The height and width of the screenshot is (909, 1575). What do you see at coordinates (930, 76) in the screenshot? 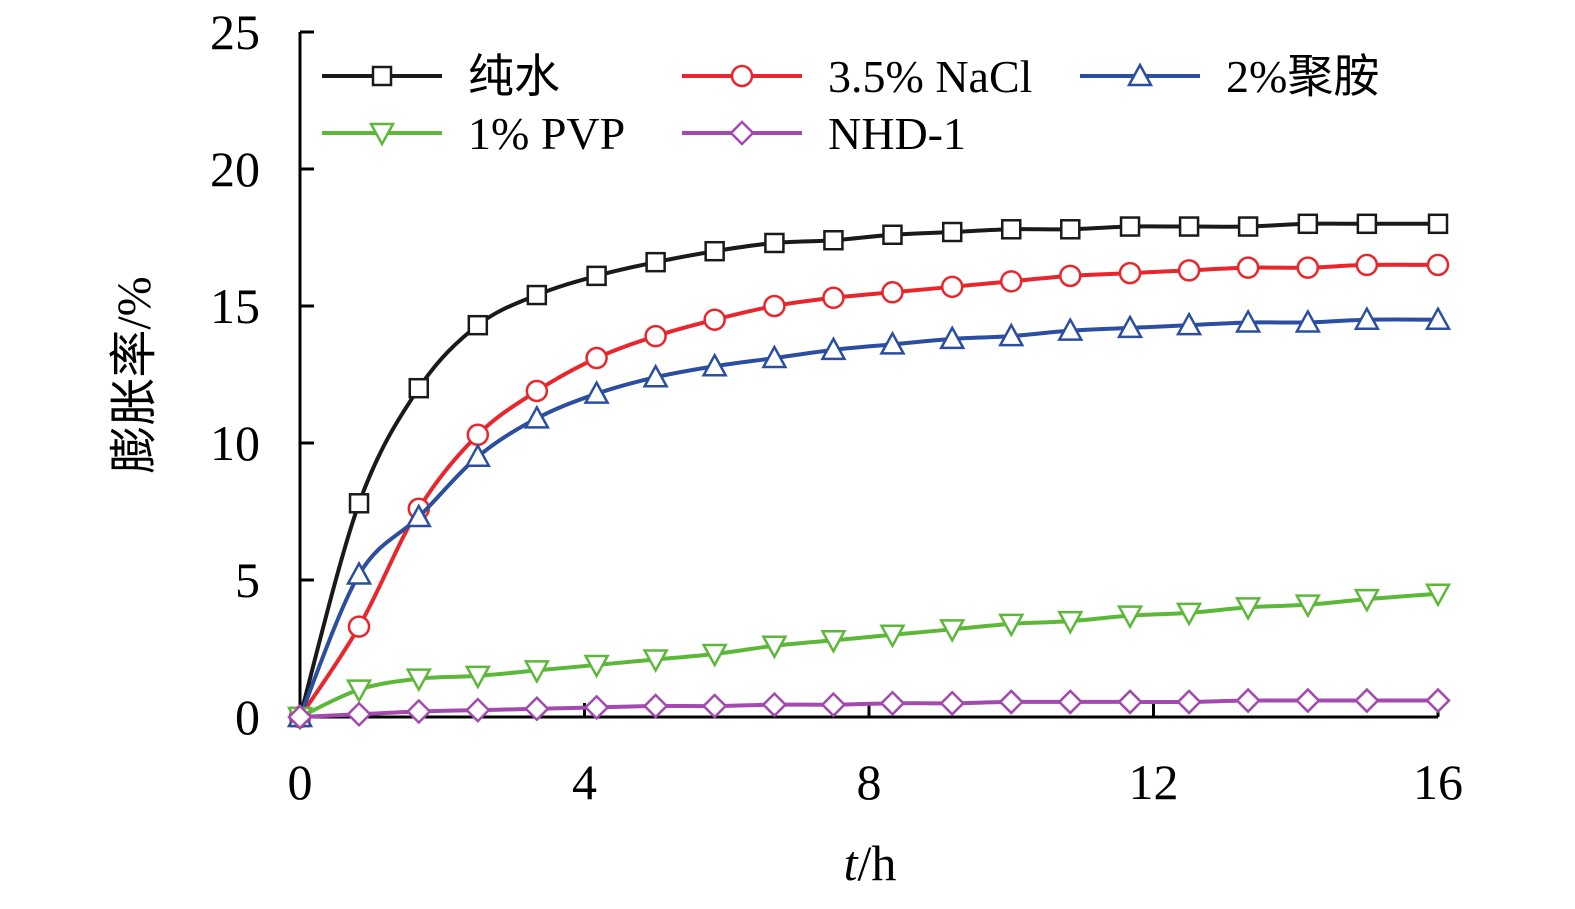
I see `legend-label: 3.5% NaCl` at bounding box center [930, 76].